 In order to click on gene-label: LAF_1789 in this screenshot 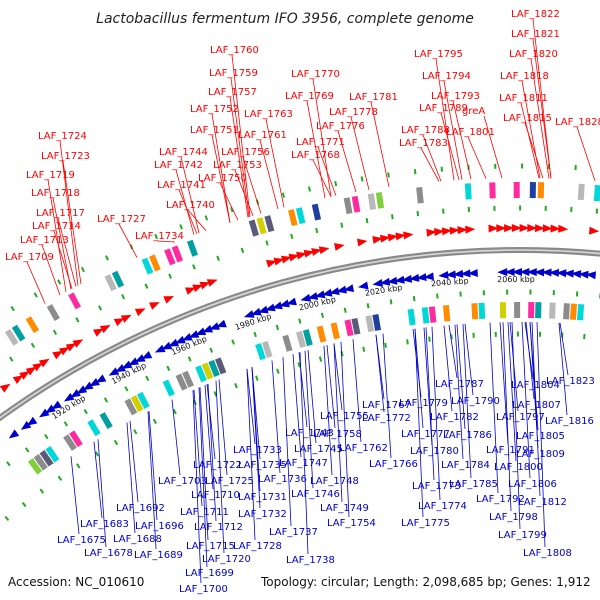, I will do `click(443, 108)`.